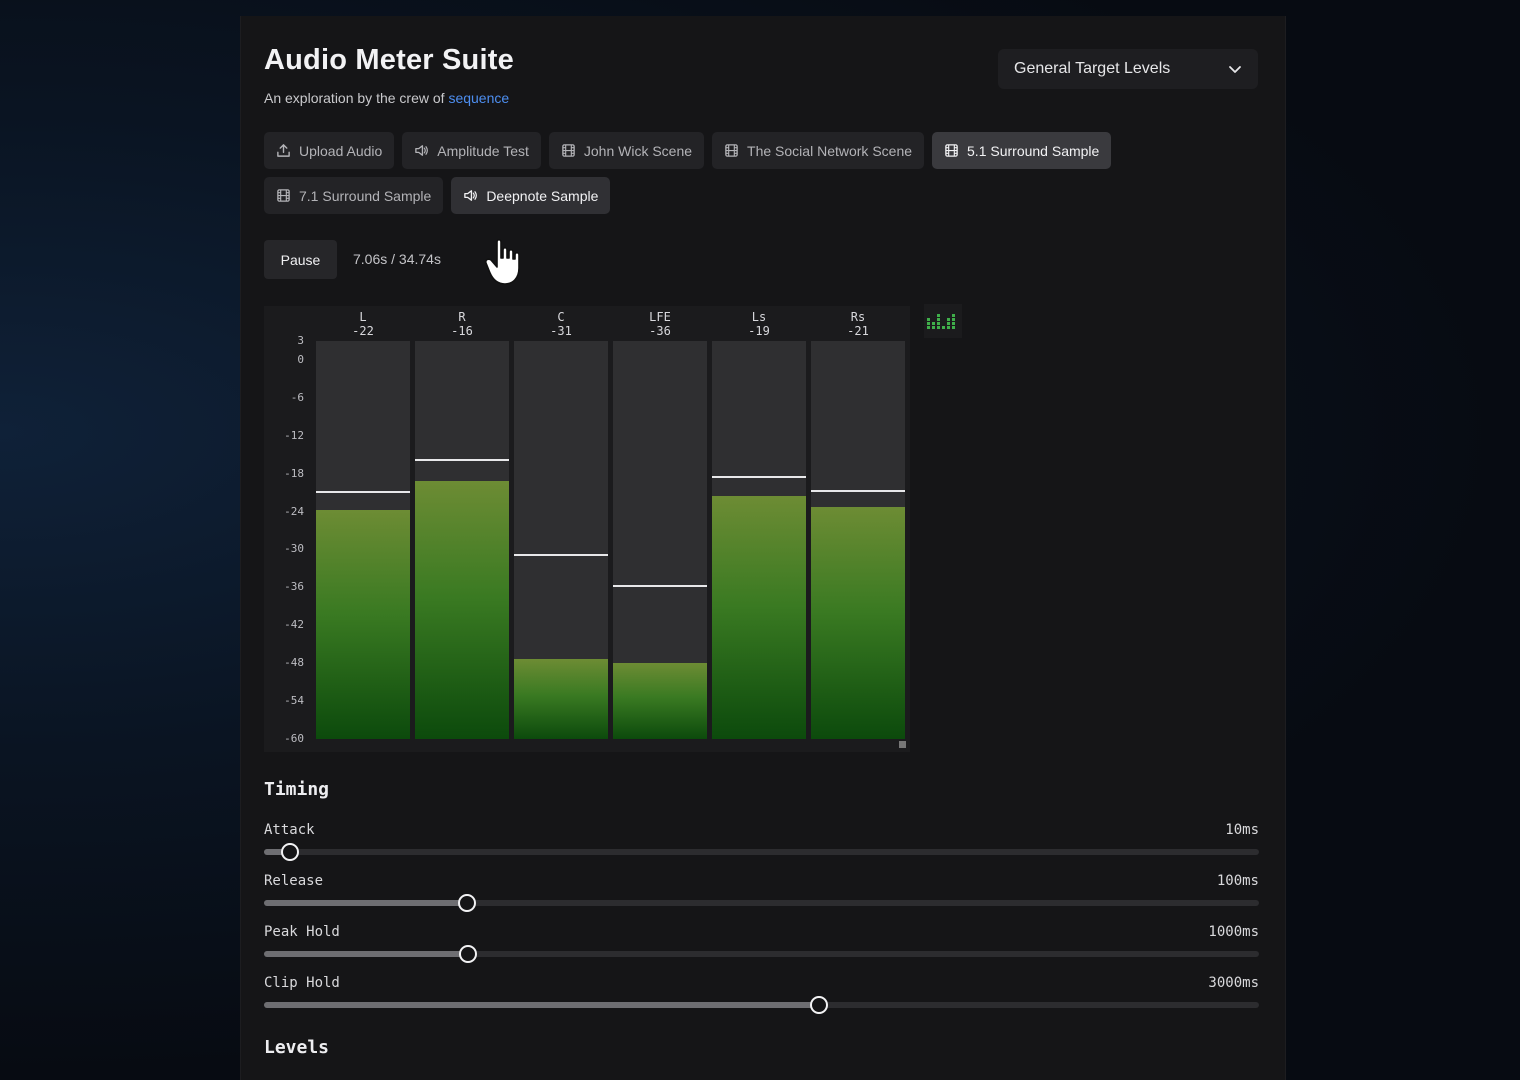  I want to click on upload-icon, so click(283, 150).